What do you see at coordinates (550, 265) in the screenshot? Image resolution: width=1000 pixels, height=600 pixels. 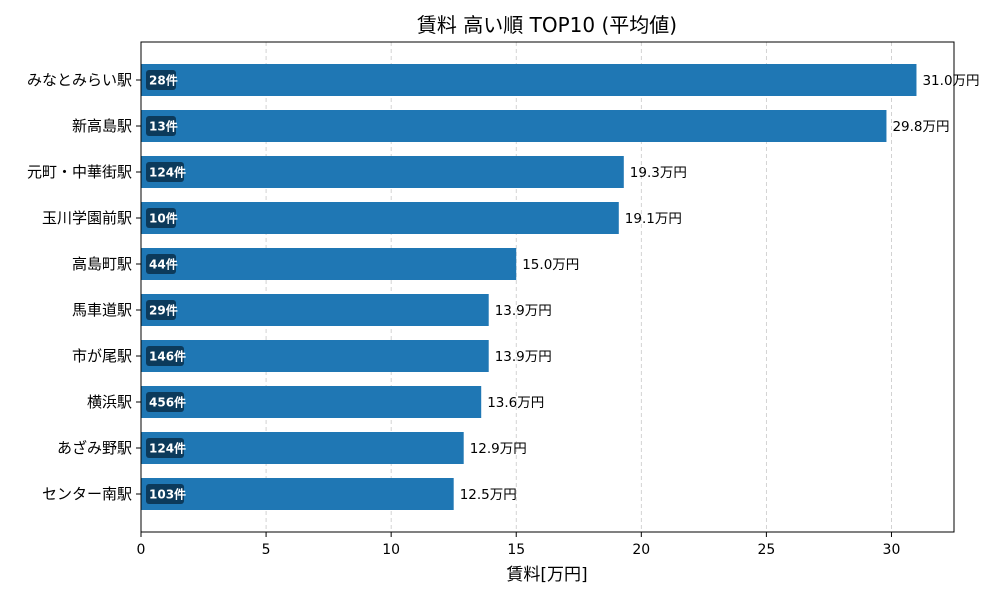 I see `value-label: 15.0万円` at bounding box center [550, 265].